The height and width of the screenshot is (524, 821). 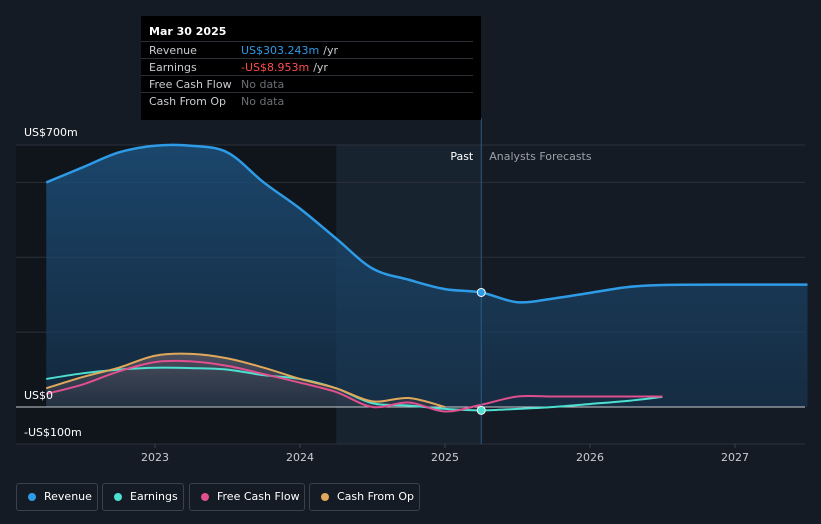 What do you see at coordinates (280, 50) in the screenshot?
I see `tooltip-value: US$303.243m` at bounding box center [280, 50].